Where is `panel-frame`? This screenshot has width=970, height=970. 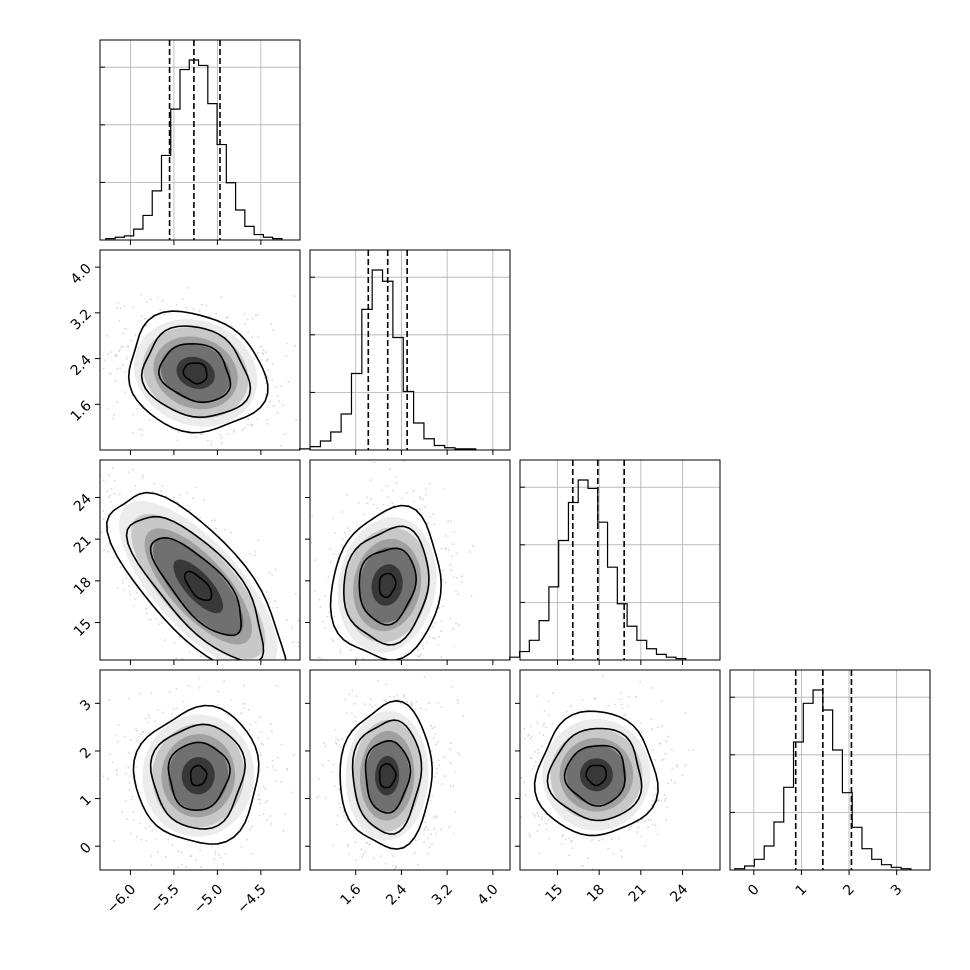
panel-frame is located at coordinates (410, 770).